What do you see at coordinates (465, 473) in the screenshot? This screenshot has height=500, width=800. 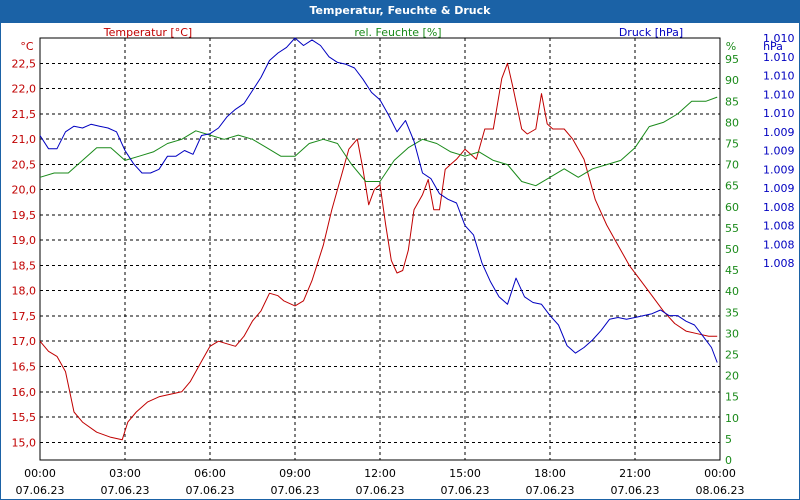 I see `x-time-label: 15:00` at bounding box center [465, 473].